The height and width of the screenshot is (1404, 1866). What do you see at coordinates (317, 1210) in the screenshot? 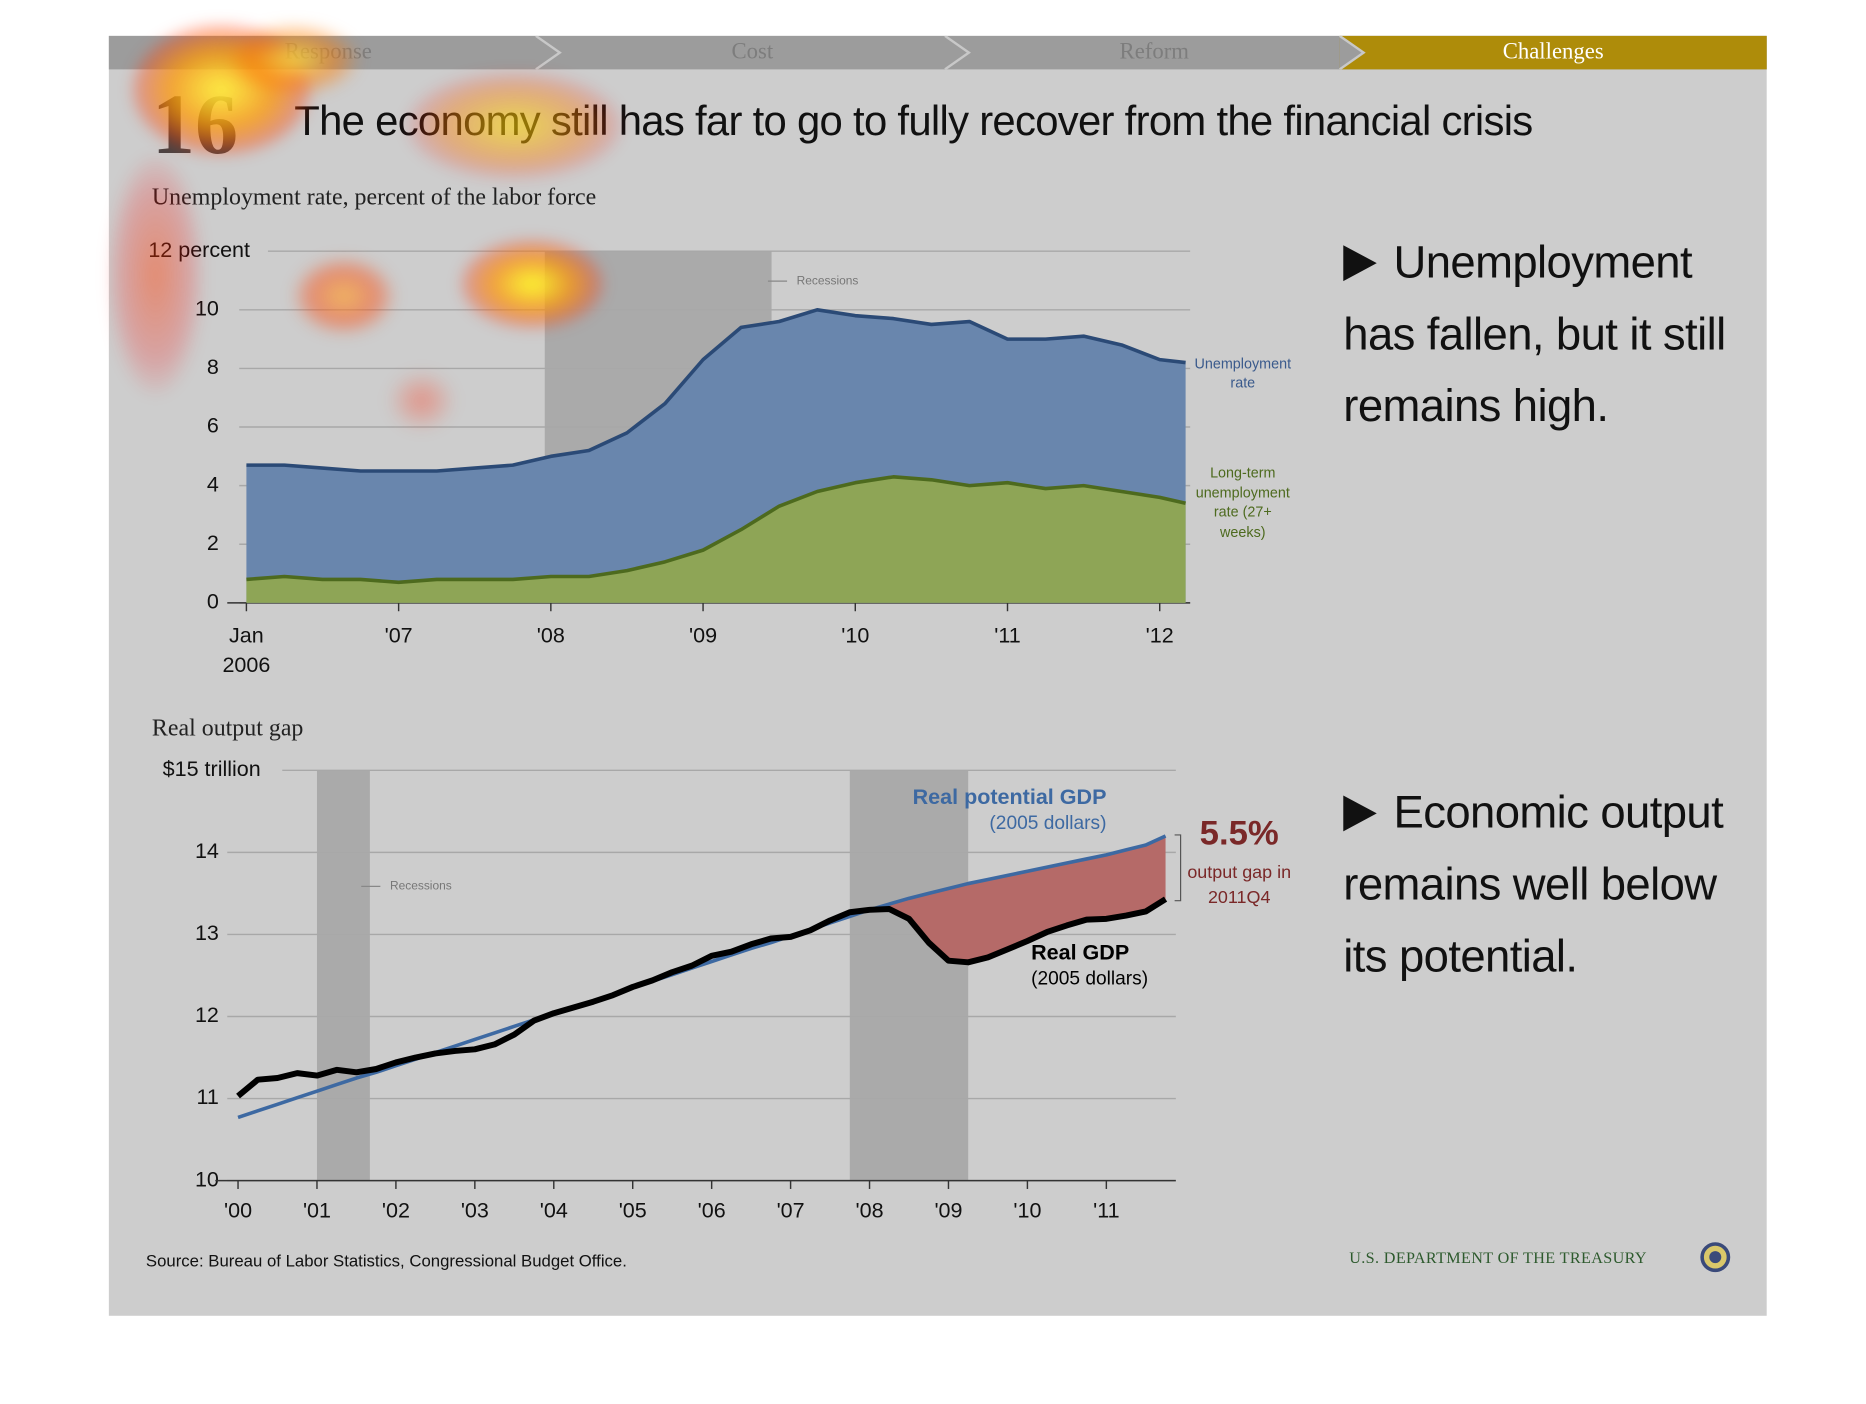
I see `x-tick-label: '01` at bounding box center [317, 1210].